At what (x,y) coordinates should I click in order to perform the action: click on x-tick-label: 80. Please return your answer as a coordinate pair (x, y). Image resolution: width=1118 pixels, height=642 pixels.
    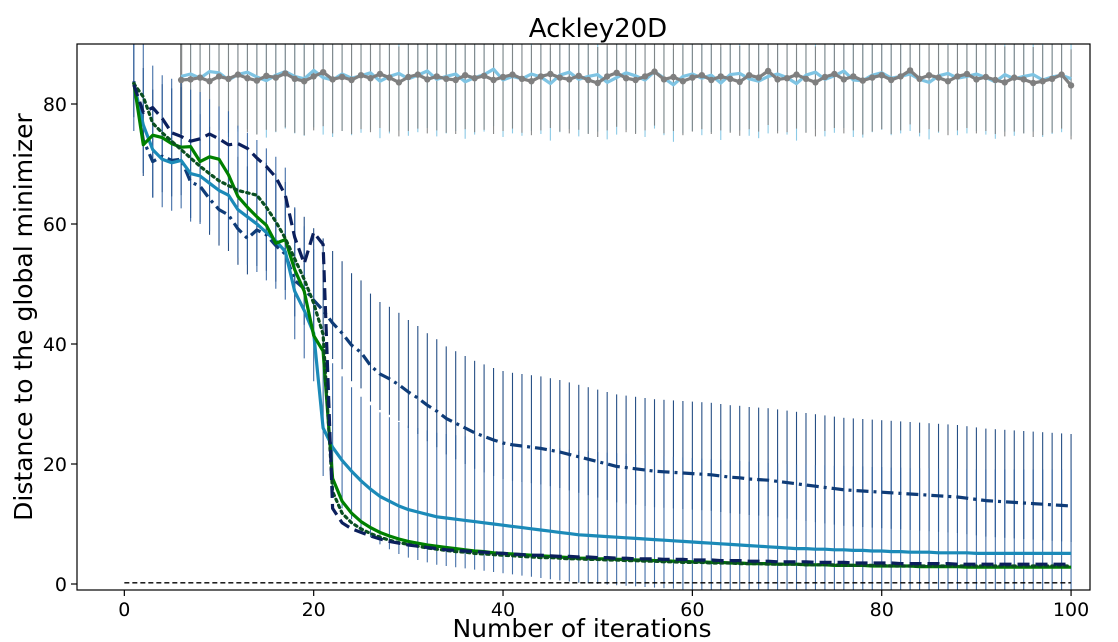
    Looking at the image, I should click on (882, 610).